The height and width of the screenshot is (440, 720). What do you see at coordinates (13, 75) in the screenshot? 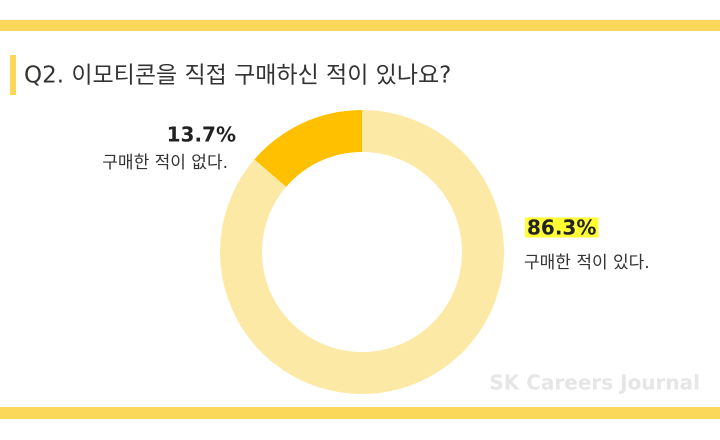
I see `title-marker` at bounding box center [13, 75].